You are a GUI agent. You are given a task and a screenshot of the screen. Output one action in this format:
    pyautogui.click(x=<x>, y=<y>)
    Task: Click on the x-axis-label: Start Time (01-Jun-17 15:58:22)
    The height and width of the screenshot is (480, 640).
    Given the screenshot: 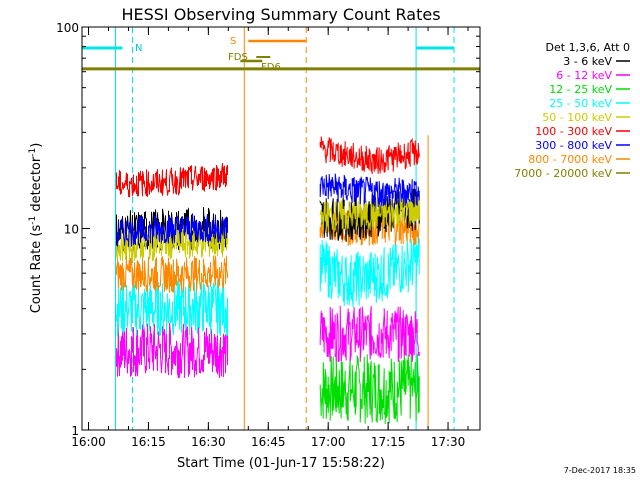 What is the action you would take?
    pyautogui.click(x=281, y=463)
    